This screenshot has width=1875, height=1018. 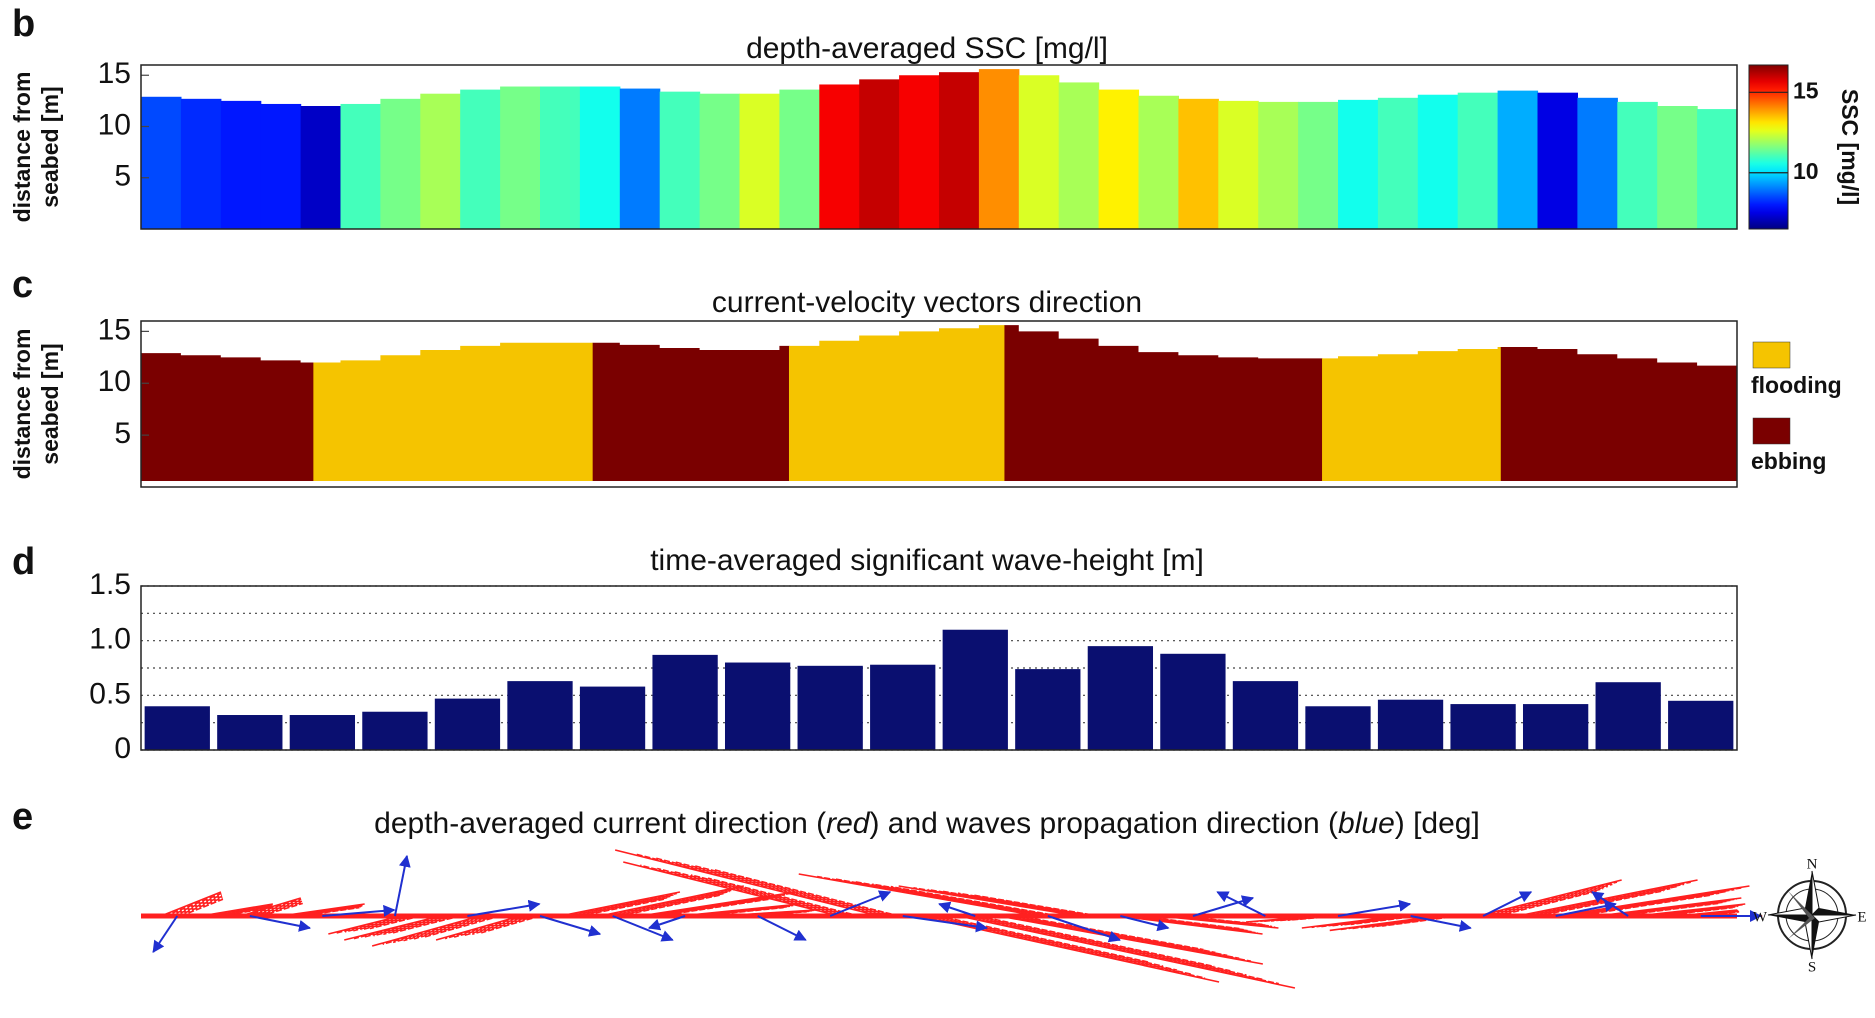 I want to click on panel-title: depth-averaged SSC [mg/l], so click(x=927, y=48).